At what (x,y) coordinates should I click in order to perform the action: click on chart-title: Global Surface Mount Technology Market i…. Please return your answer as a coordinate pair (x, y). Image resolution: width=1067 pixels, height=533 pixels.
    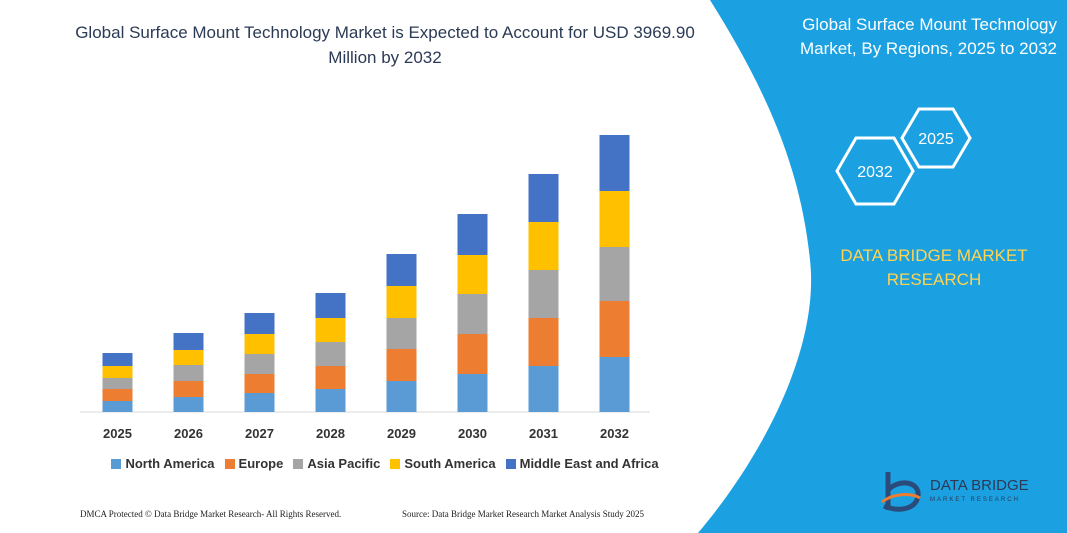
    Looking at the image, I should click on (385, 45).